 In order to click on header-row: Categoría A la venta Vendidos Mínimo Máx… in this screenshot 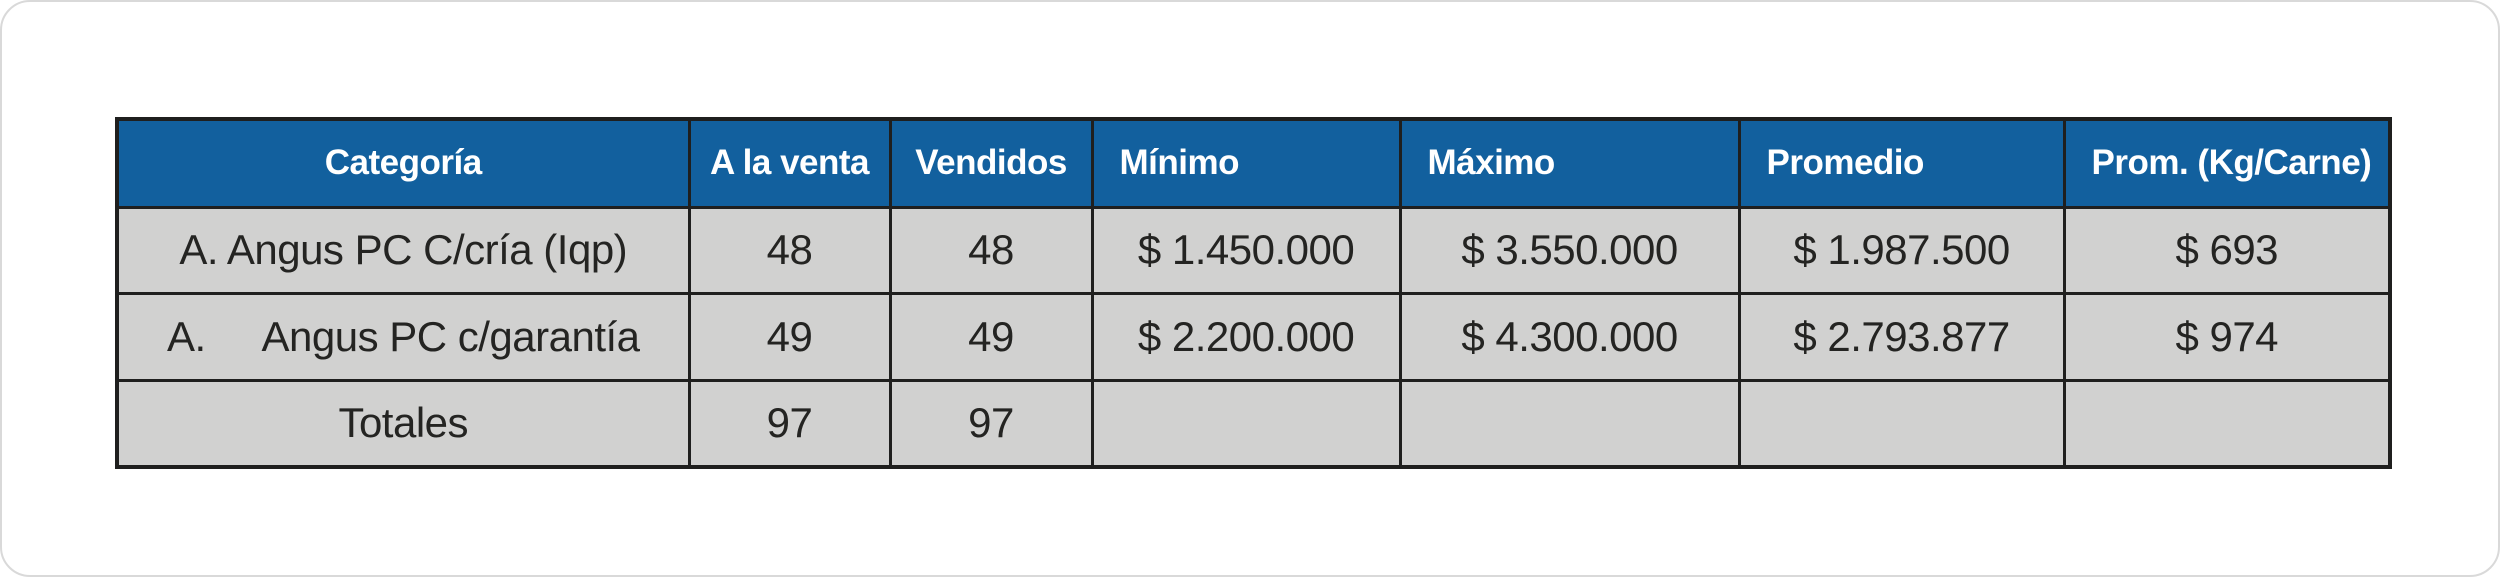, I will do `click(1253, 163)`.